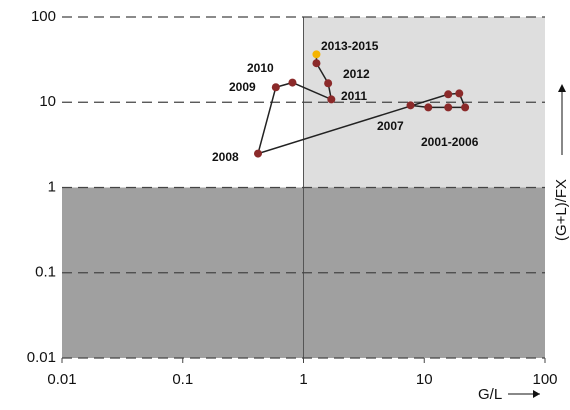 This screenshot has width=570, height=410. What do you see at coordinates (45, 272) in the screenshot?
I see `y-tick-label: 0.1` at bounding box center [45, 272].